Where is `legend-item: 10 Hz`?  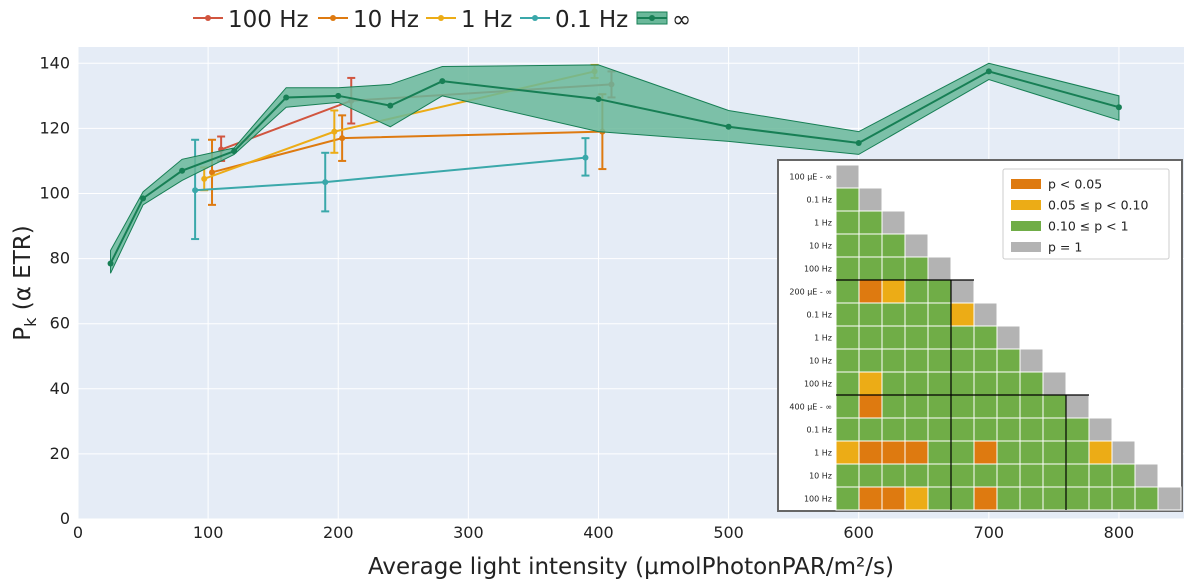
legend-item: 10 Hz is located at coordinates (368, 20).